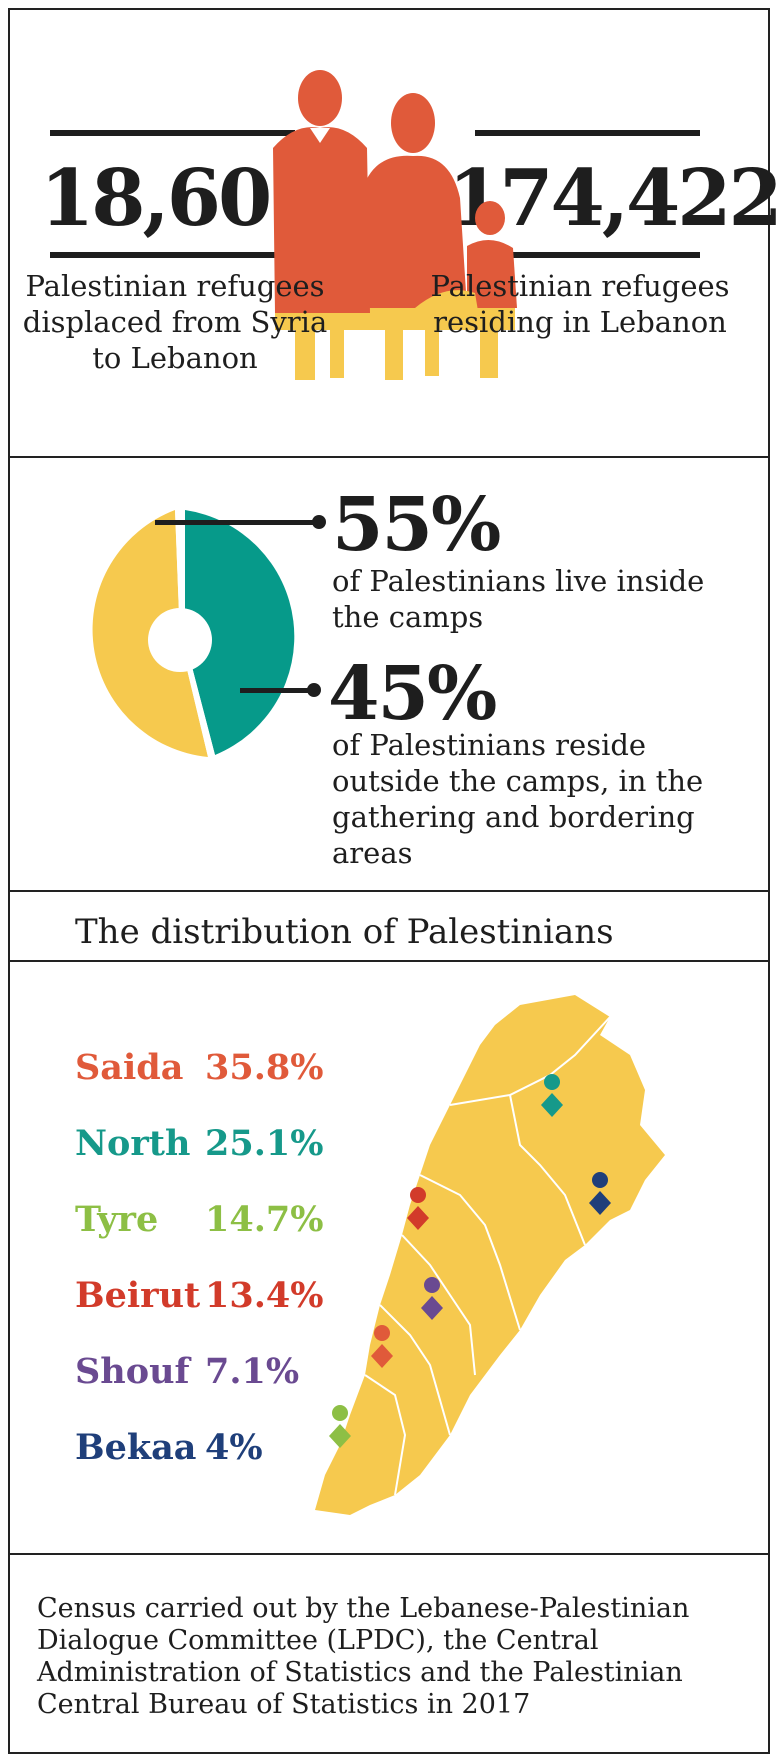  I want to click on marker-tyre, so click(340, 1426).